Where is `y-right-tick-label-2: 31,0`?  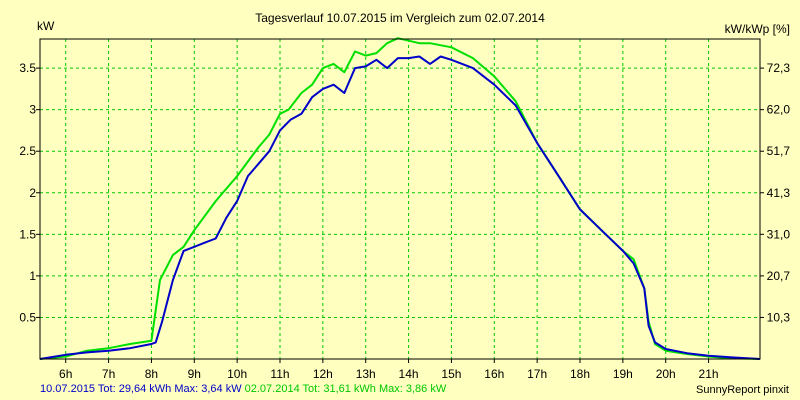
y-right-tick-label-2: 31,0 is located at coordinates (779, 234).